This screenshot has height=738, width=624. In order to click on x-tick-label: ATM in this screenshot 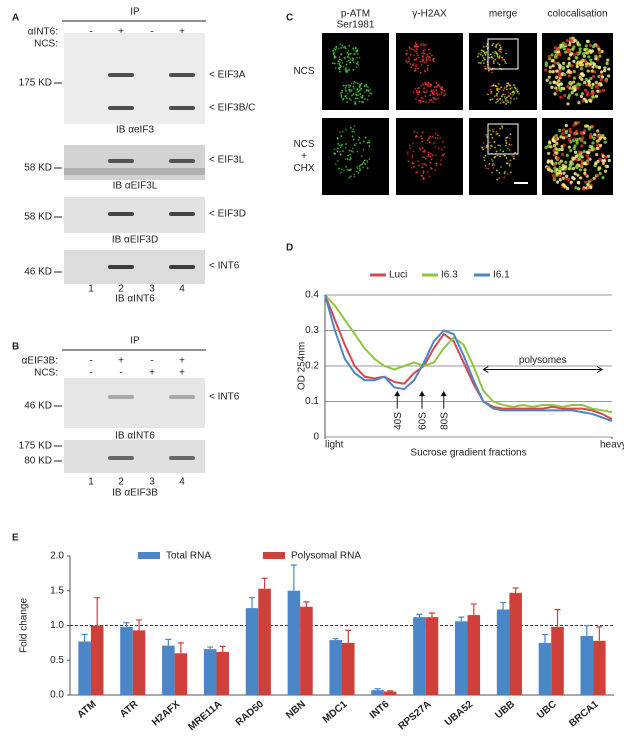, I will do `click(86, 710)`.